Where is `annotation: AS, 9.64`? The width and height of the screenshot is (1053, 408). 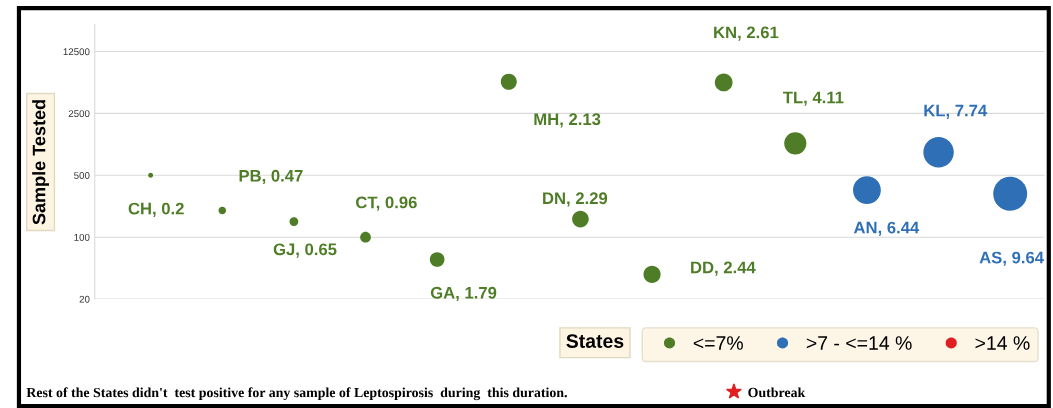
annotation: AS, 9.64 is located at coordinates (1011, 258).